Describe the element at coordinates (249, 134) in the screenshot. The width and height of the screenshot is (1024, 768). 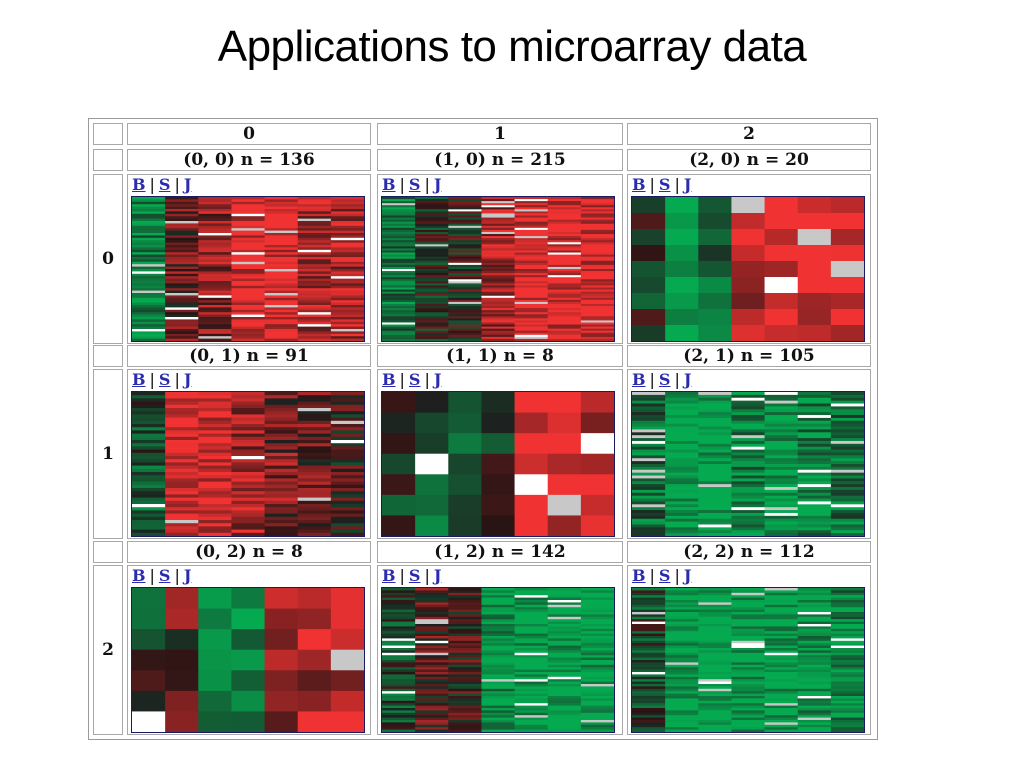
I see `column-header-0: 0` at that location.